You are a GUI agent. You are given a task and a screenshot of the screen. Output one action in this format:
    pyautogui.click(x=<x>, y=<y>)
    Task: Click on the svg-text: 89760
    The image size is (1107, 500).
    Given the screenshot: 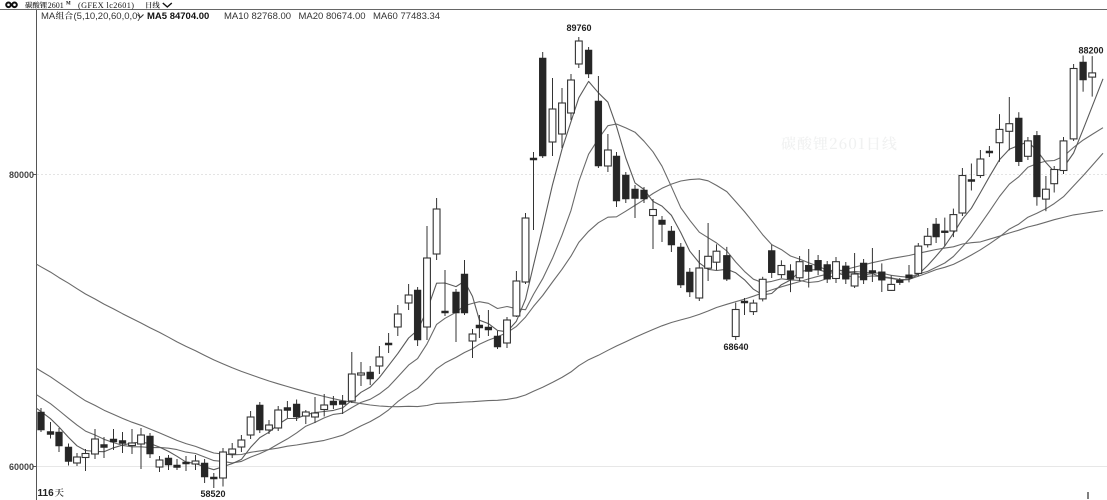 What is the action you would take?
    pyautogui.click(x=578, y=28)
    